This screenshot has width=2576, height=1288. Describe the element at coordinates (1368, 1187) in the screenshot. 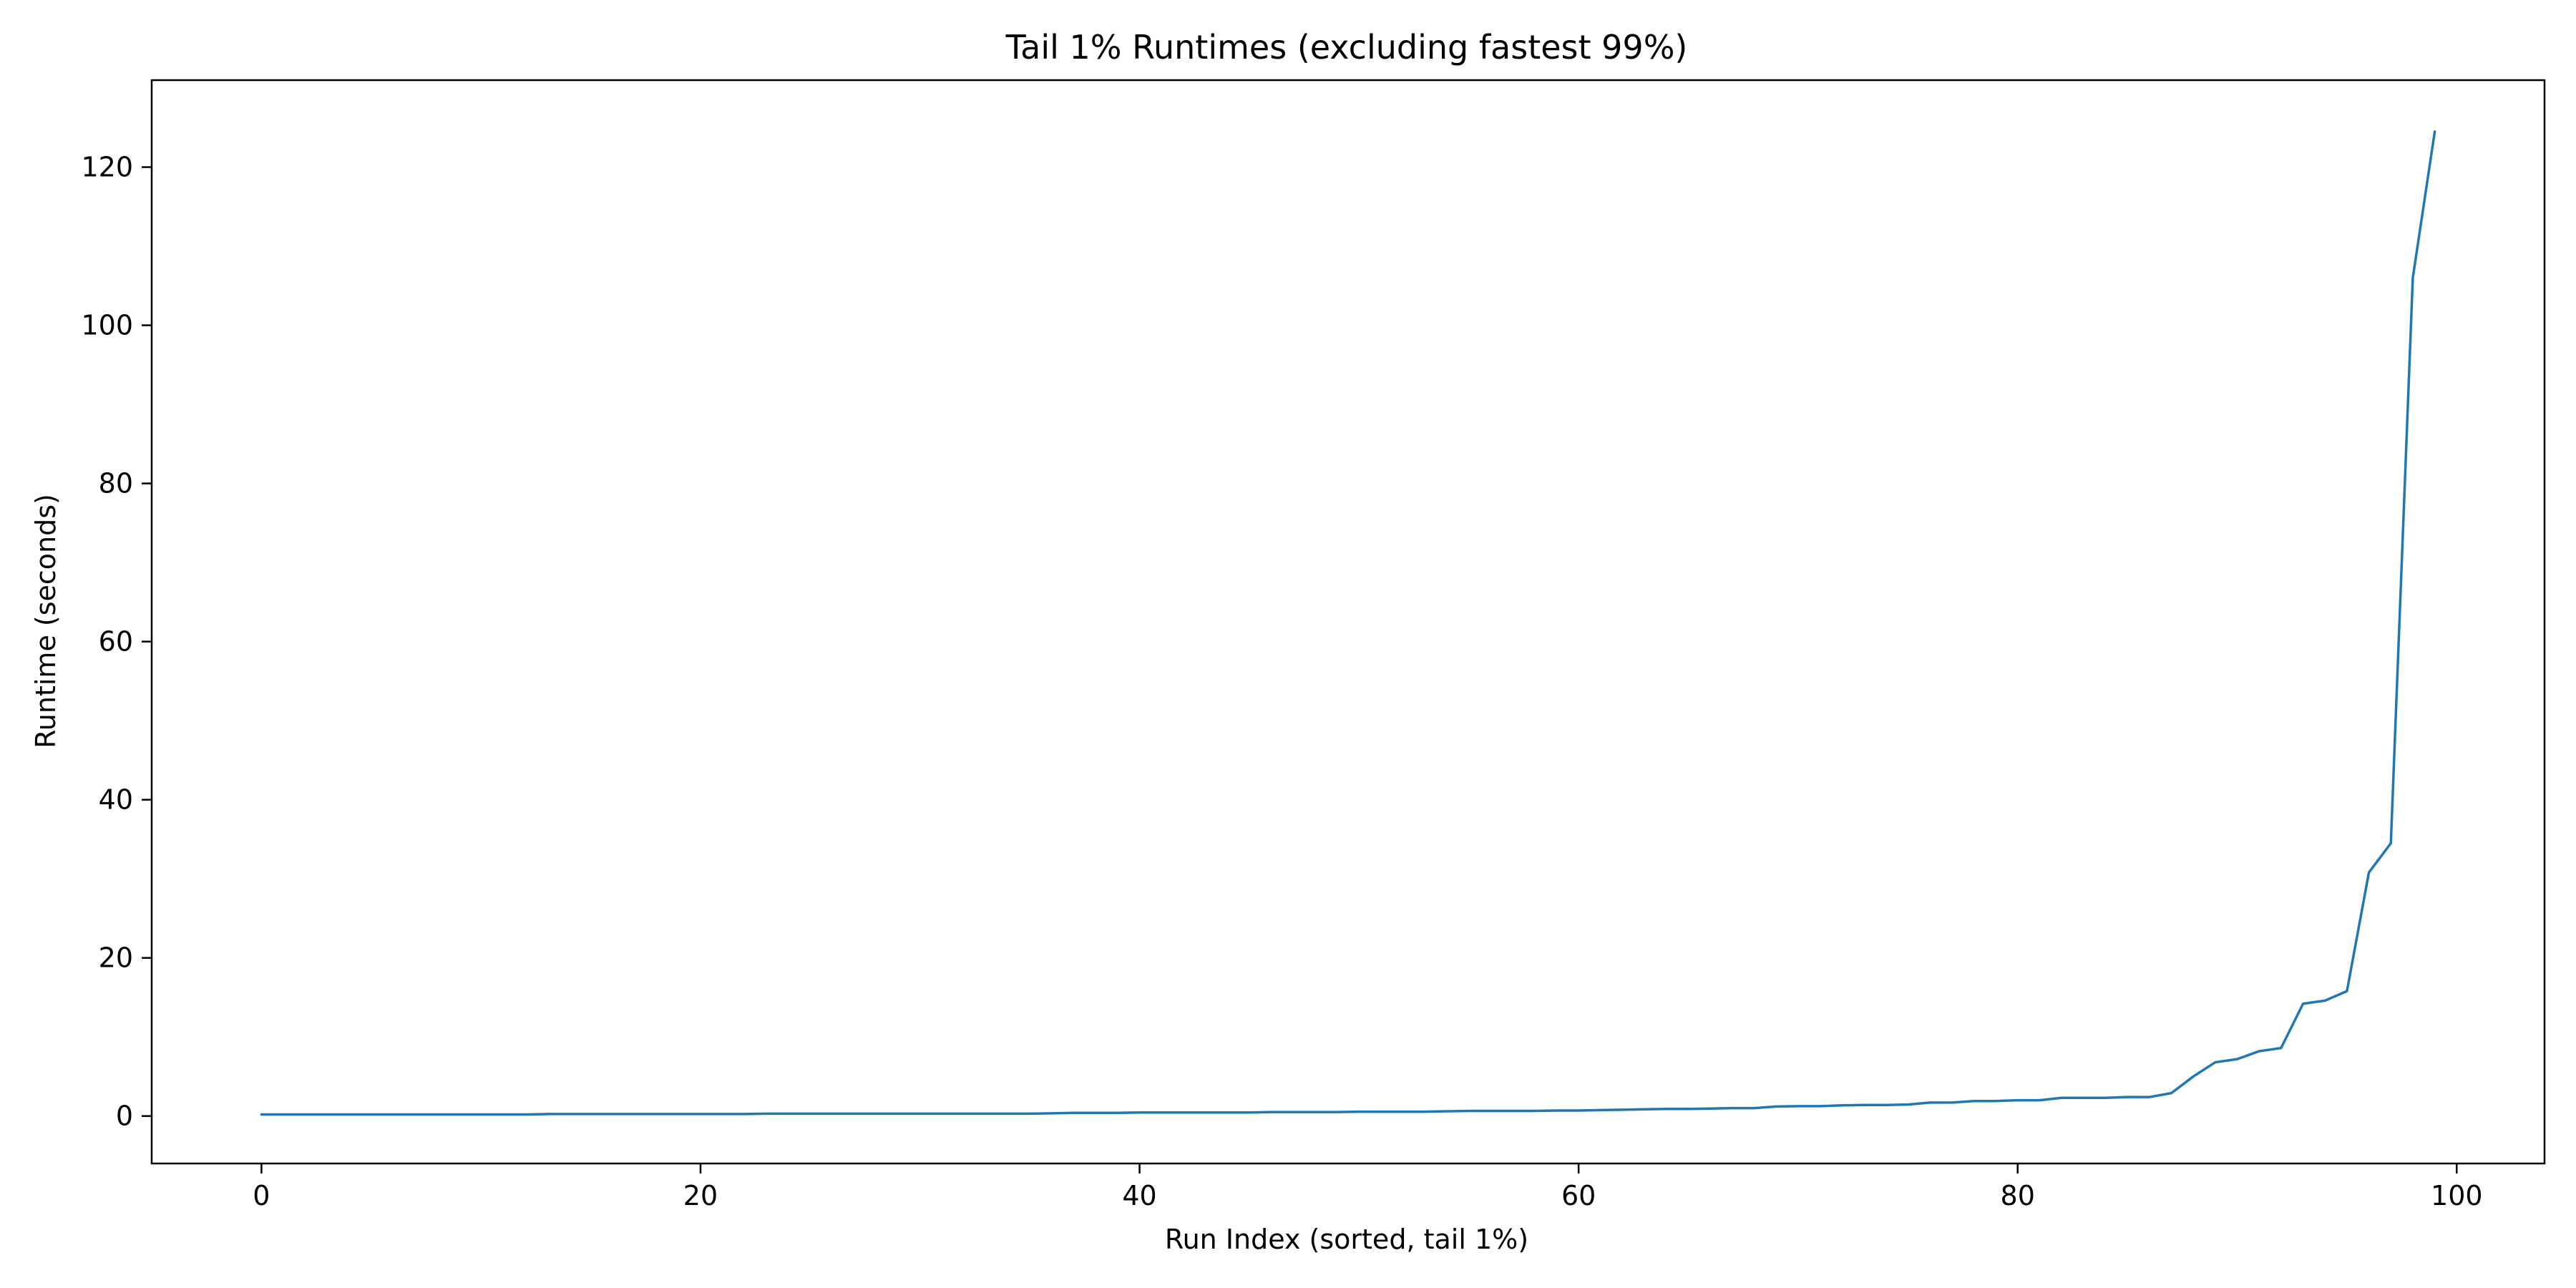

I see `x-axis: 0 20 40 60 80 100` at that location.